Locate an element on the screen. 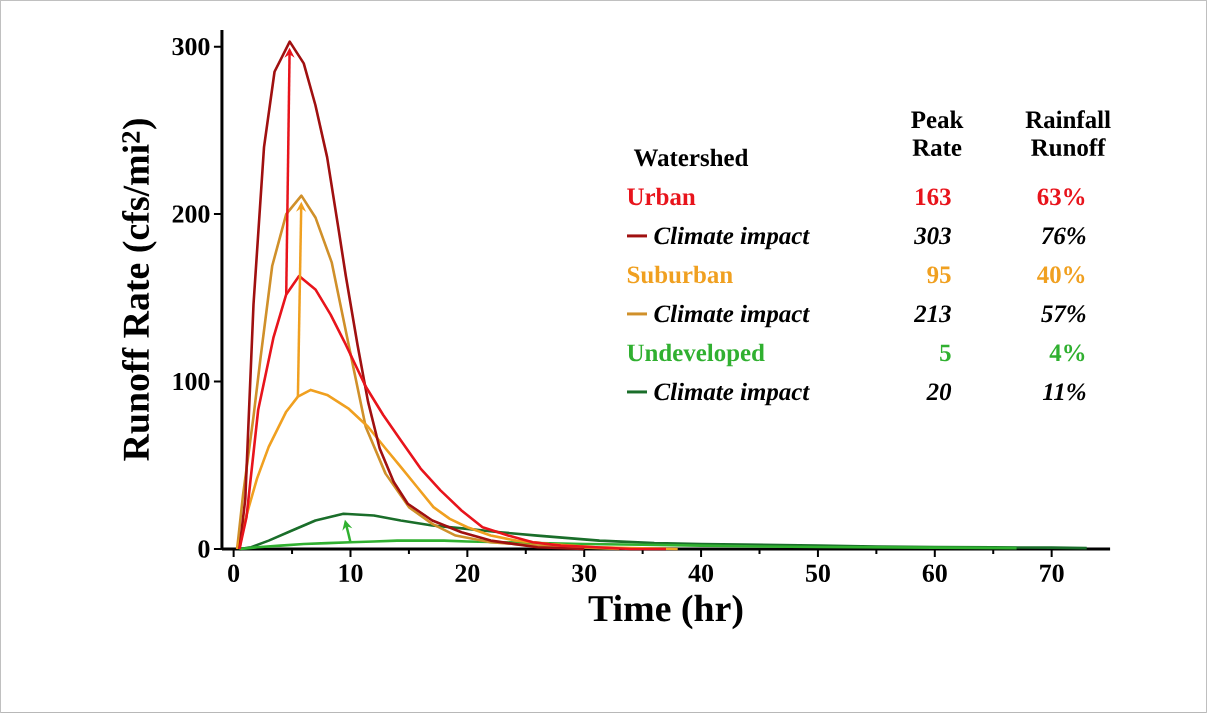 This screenshot has height=713, width=1207. x-tick-label: 40 is located at coordinates (701, 573).